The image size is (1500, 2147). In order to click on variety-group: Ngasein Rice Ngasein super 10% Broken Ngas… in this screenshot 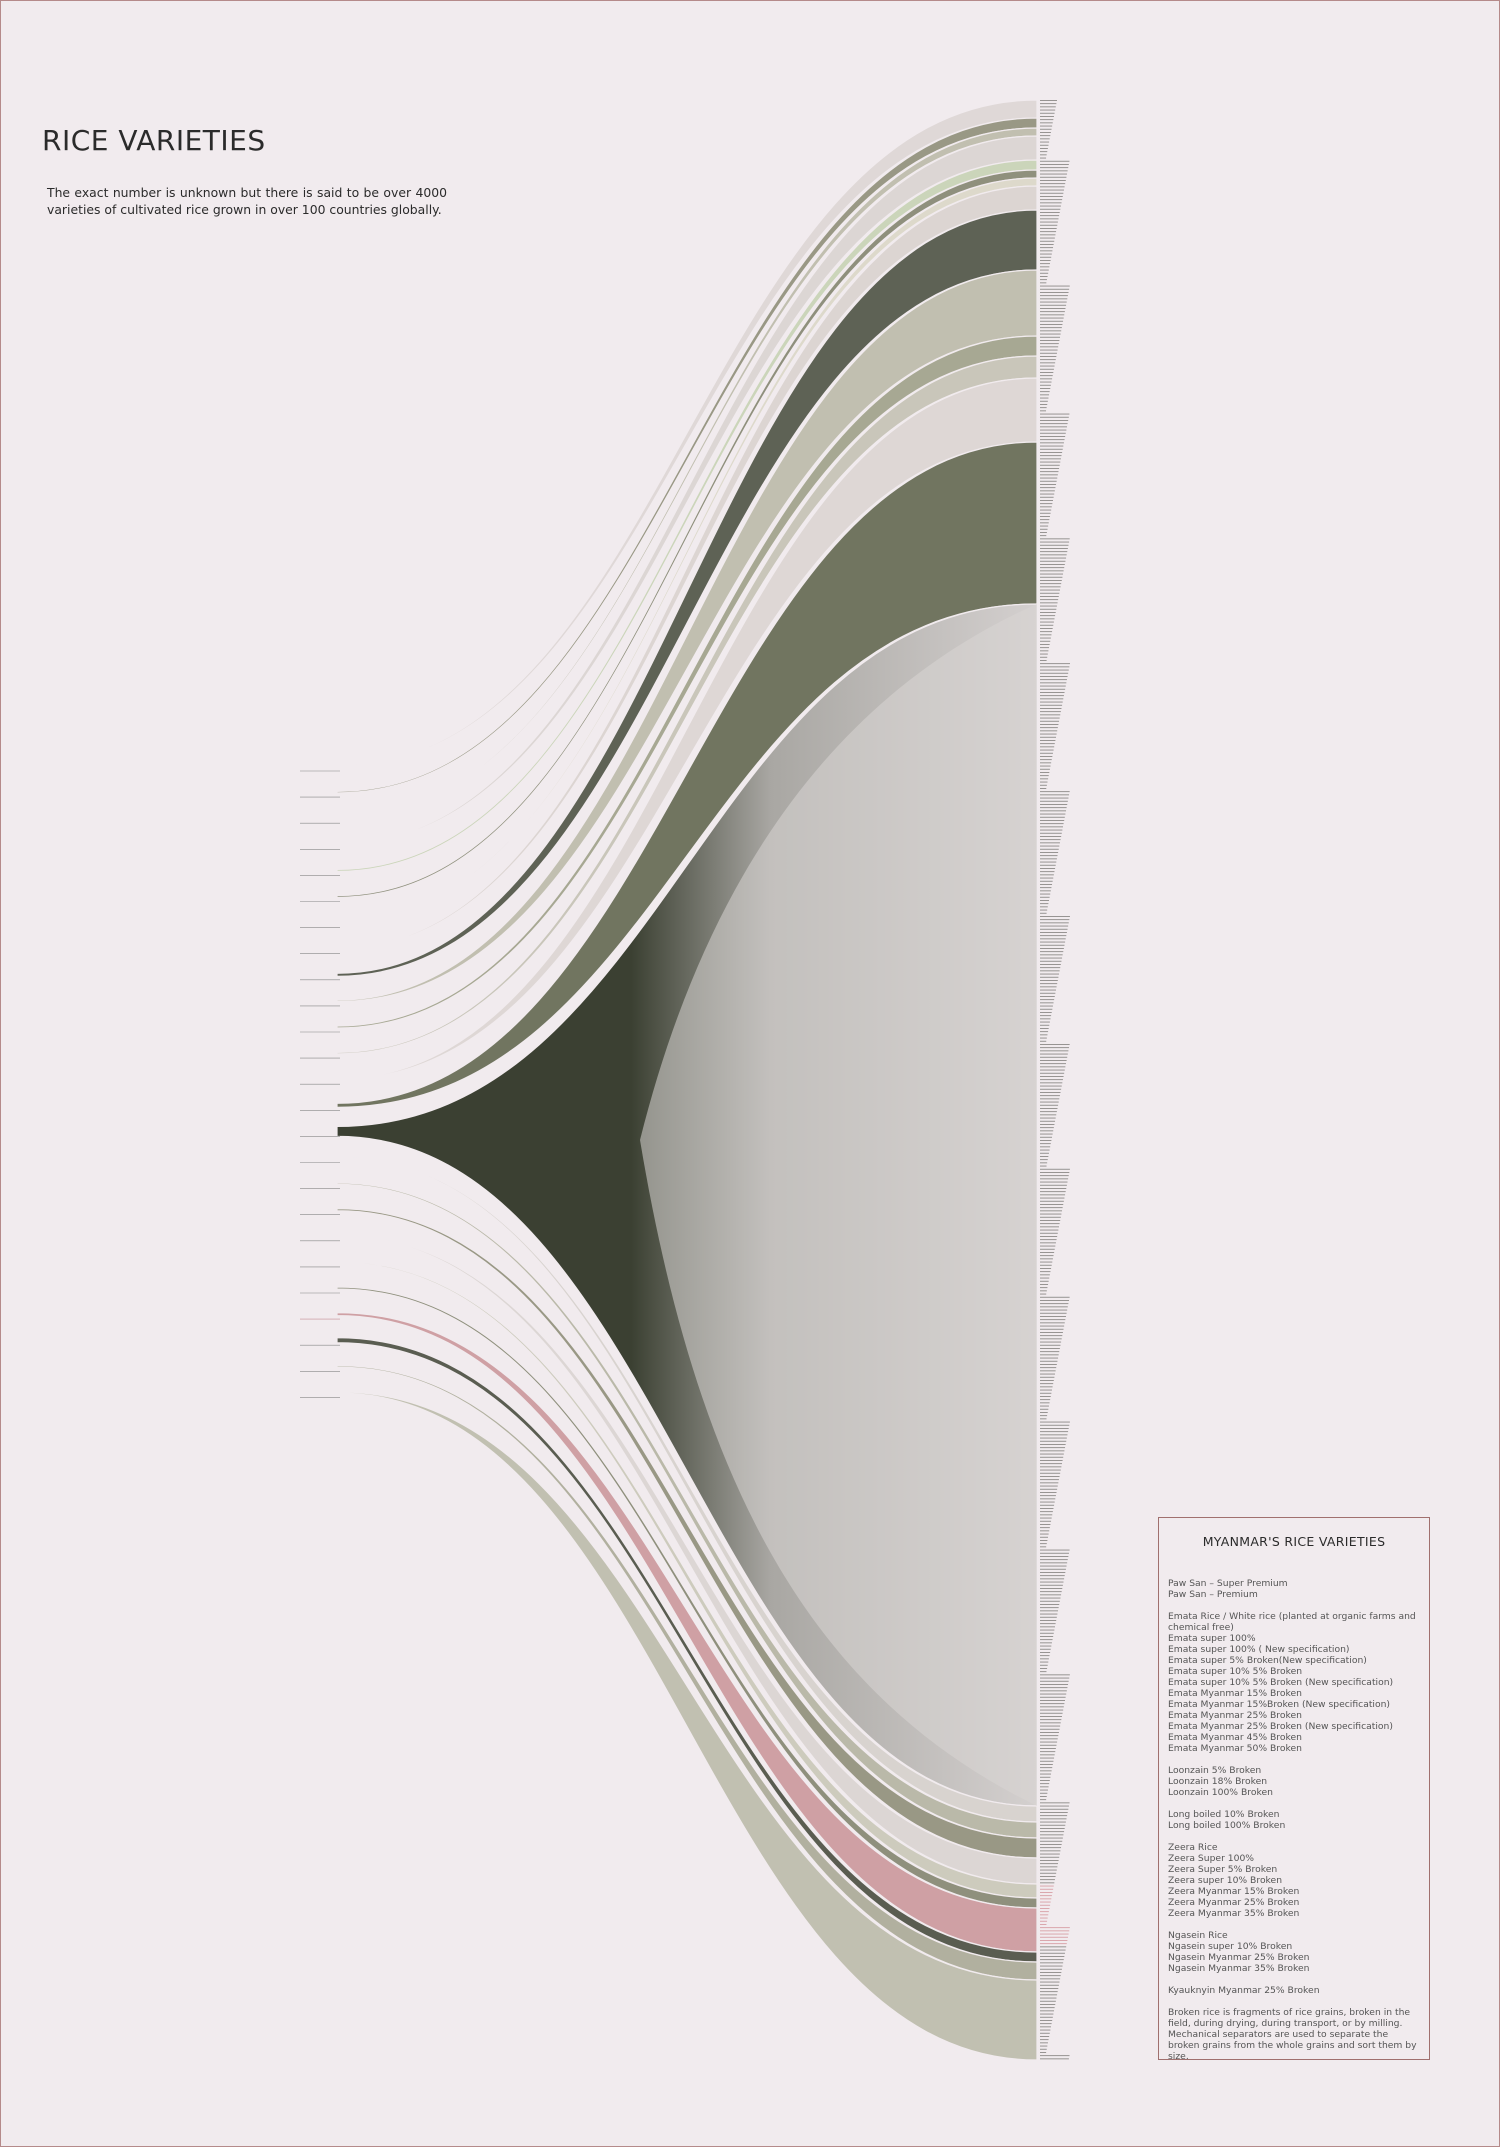, I will do `click(1294, 1952)`.